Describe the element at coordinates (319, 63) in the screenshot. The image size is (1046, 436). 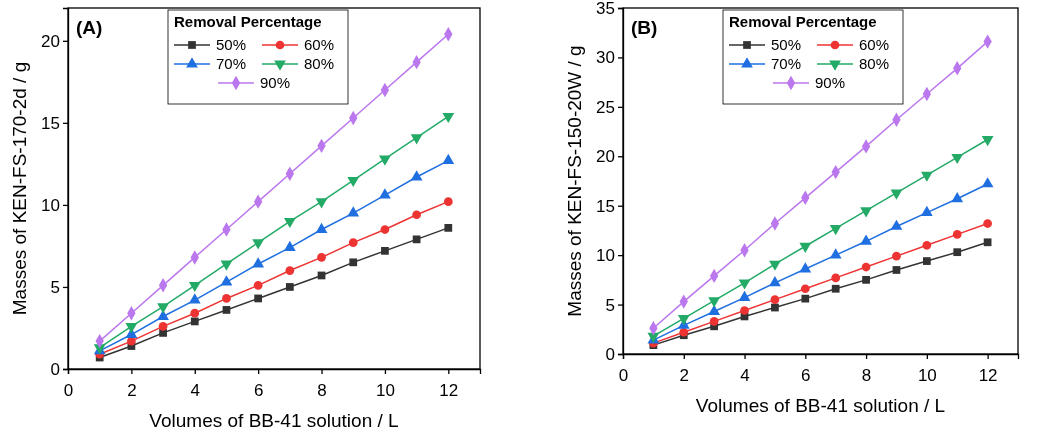
I see `legend-label: 80%` at that location.